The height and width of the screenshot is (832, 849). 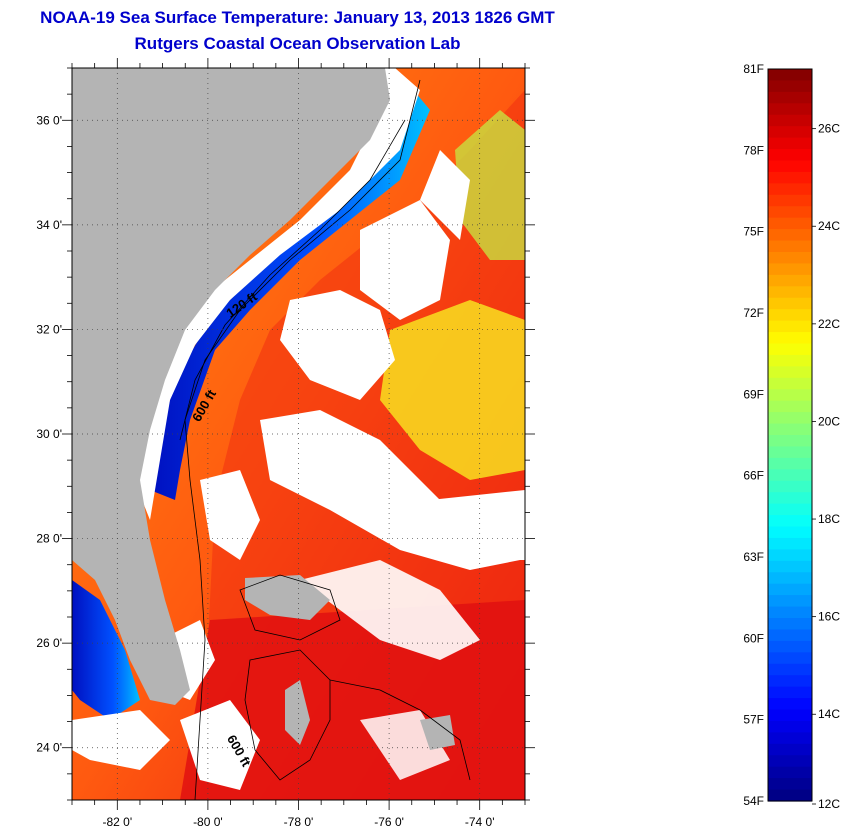 What do you see at coordinates (106, 650) in the screenshot?
I see `gulf-shelf-water` at bounding box center [106, 650].